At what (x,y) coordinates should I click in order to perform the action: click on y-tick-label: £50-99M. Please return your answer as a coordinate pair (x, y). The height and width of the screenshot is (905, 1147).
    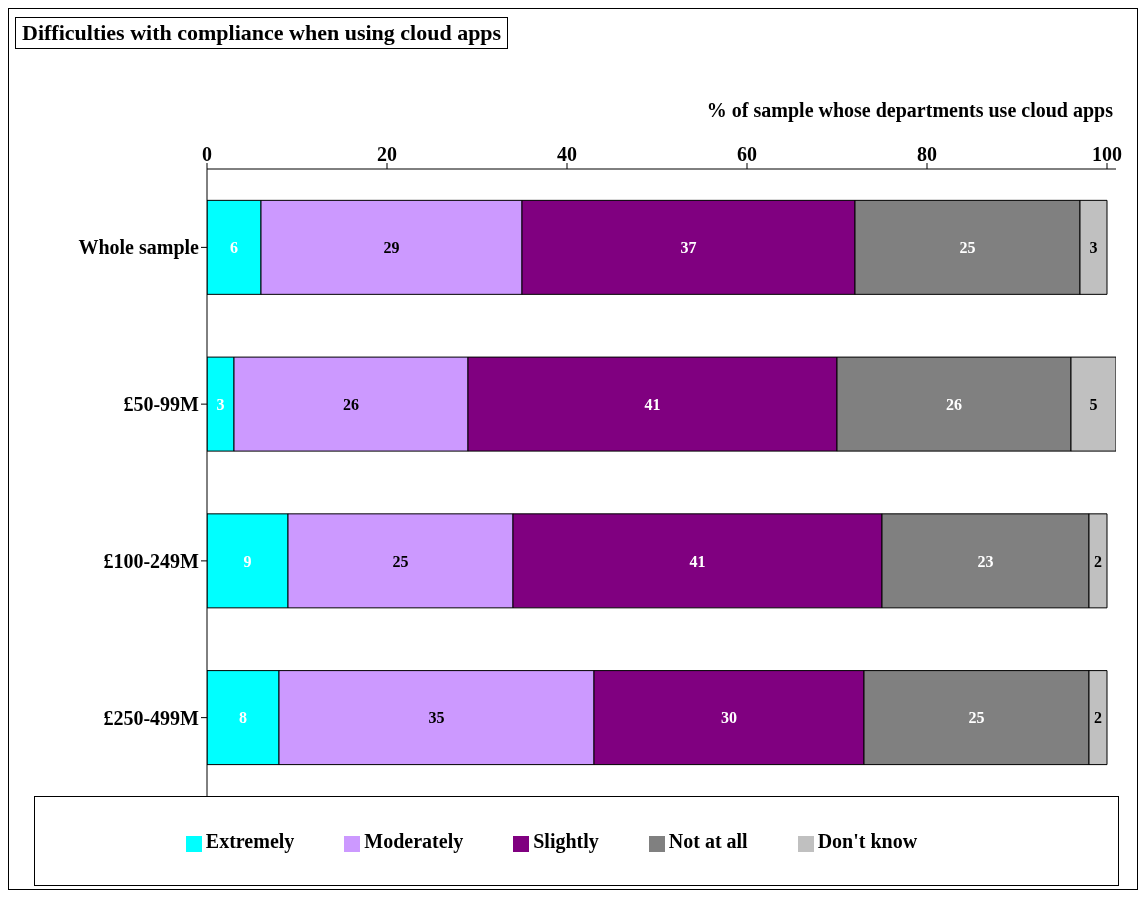
    Looking at the image, I should click on (161, 404).